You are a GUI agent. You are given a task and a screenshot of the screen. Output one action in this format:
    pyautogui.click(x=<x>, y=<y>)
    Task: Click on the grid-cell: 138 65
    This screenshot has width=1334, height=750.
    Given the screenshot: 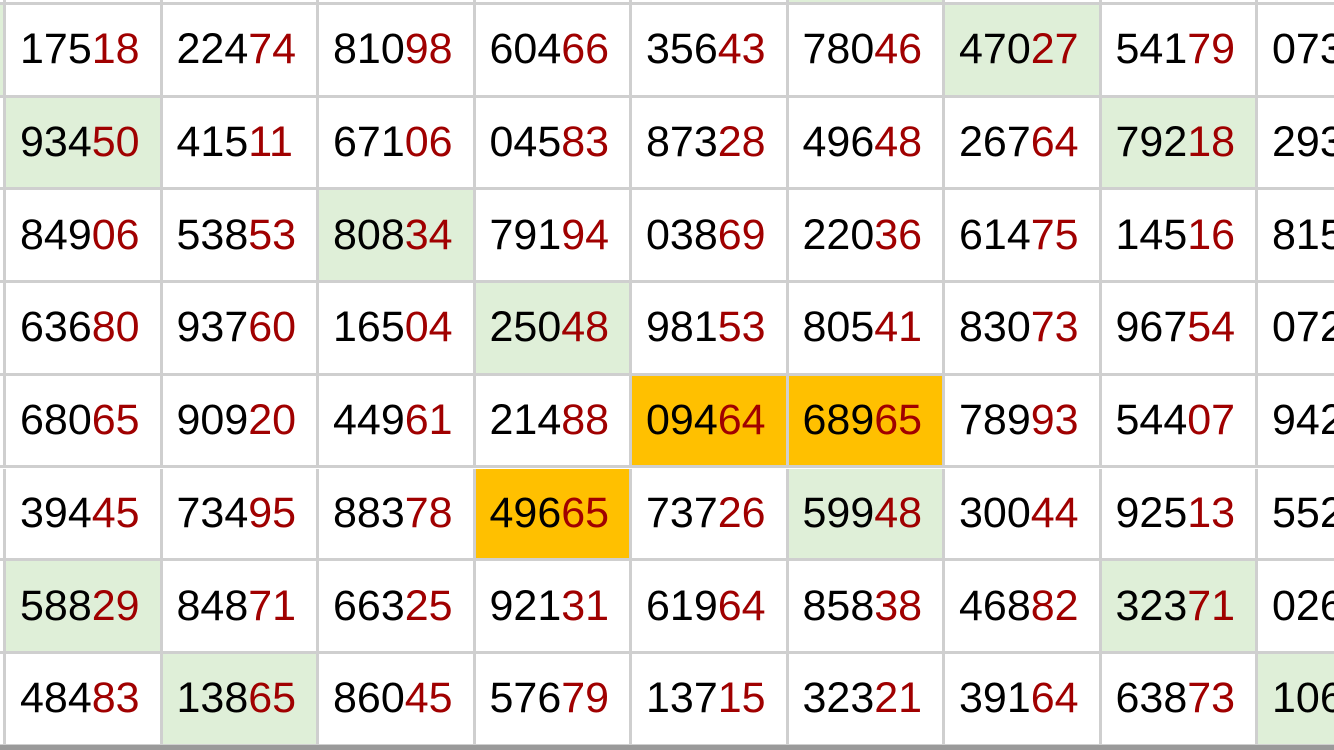 What is the action you would take?
    pyautogui.click(x=240, y=700)
    